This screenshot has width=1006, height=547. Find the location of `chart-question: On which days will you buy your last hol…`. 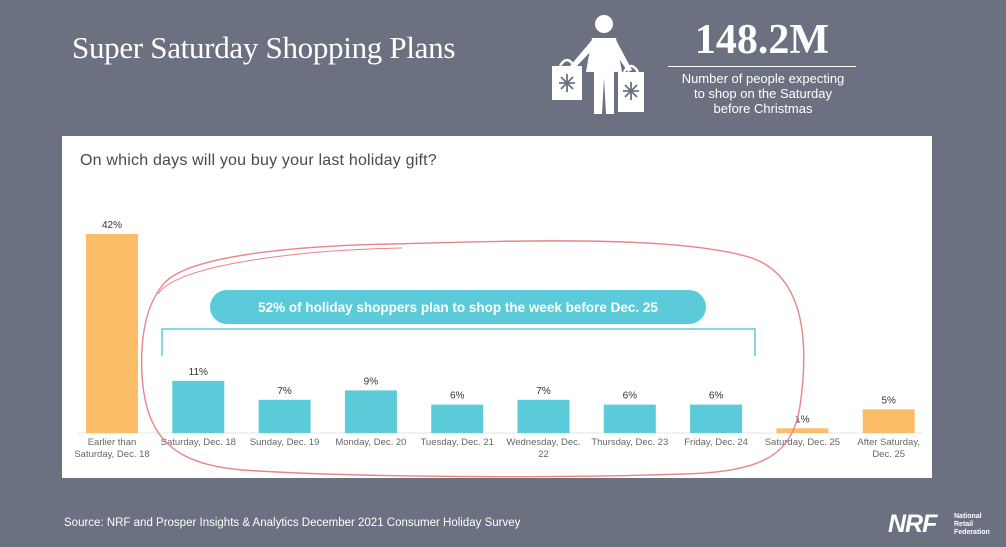

chart-question: On which days will you buy your last hol… is located at coordinates (258, 160).